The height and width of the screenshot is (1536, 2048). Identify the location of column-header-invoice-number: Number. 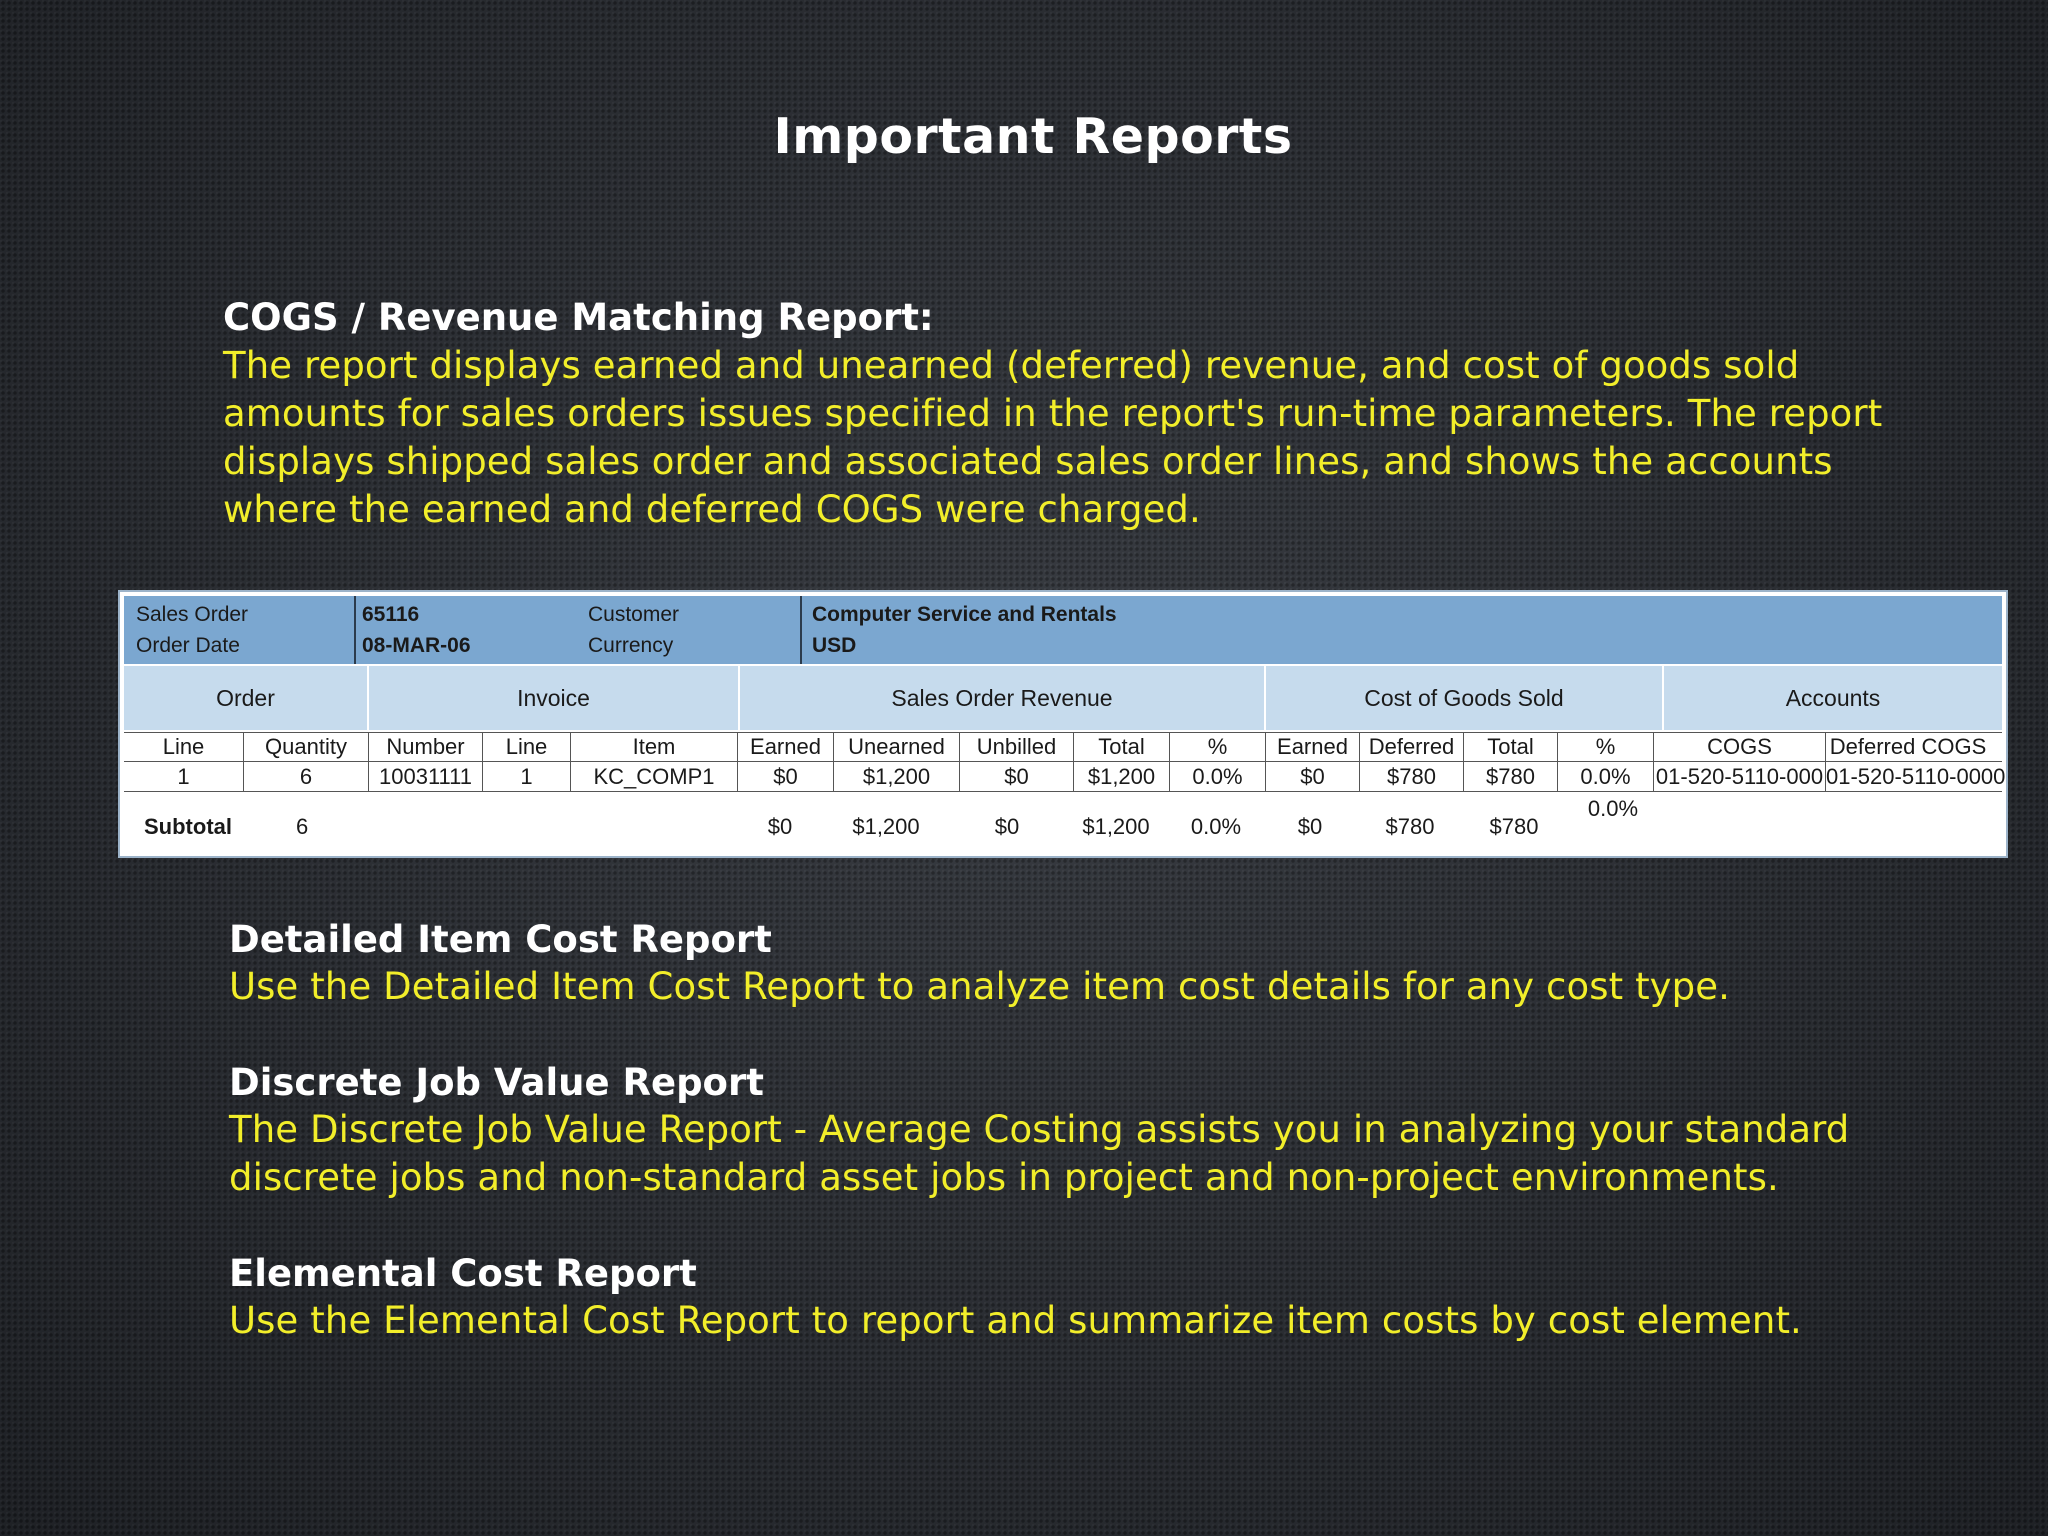
(426, 746).